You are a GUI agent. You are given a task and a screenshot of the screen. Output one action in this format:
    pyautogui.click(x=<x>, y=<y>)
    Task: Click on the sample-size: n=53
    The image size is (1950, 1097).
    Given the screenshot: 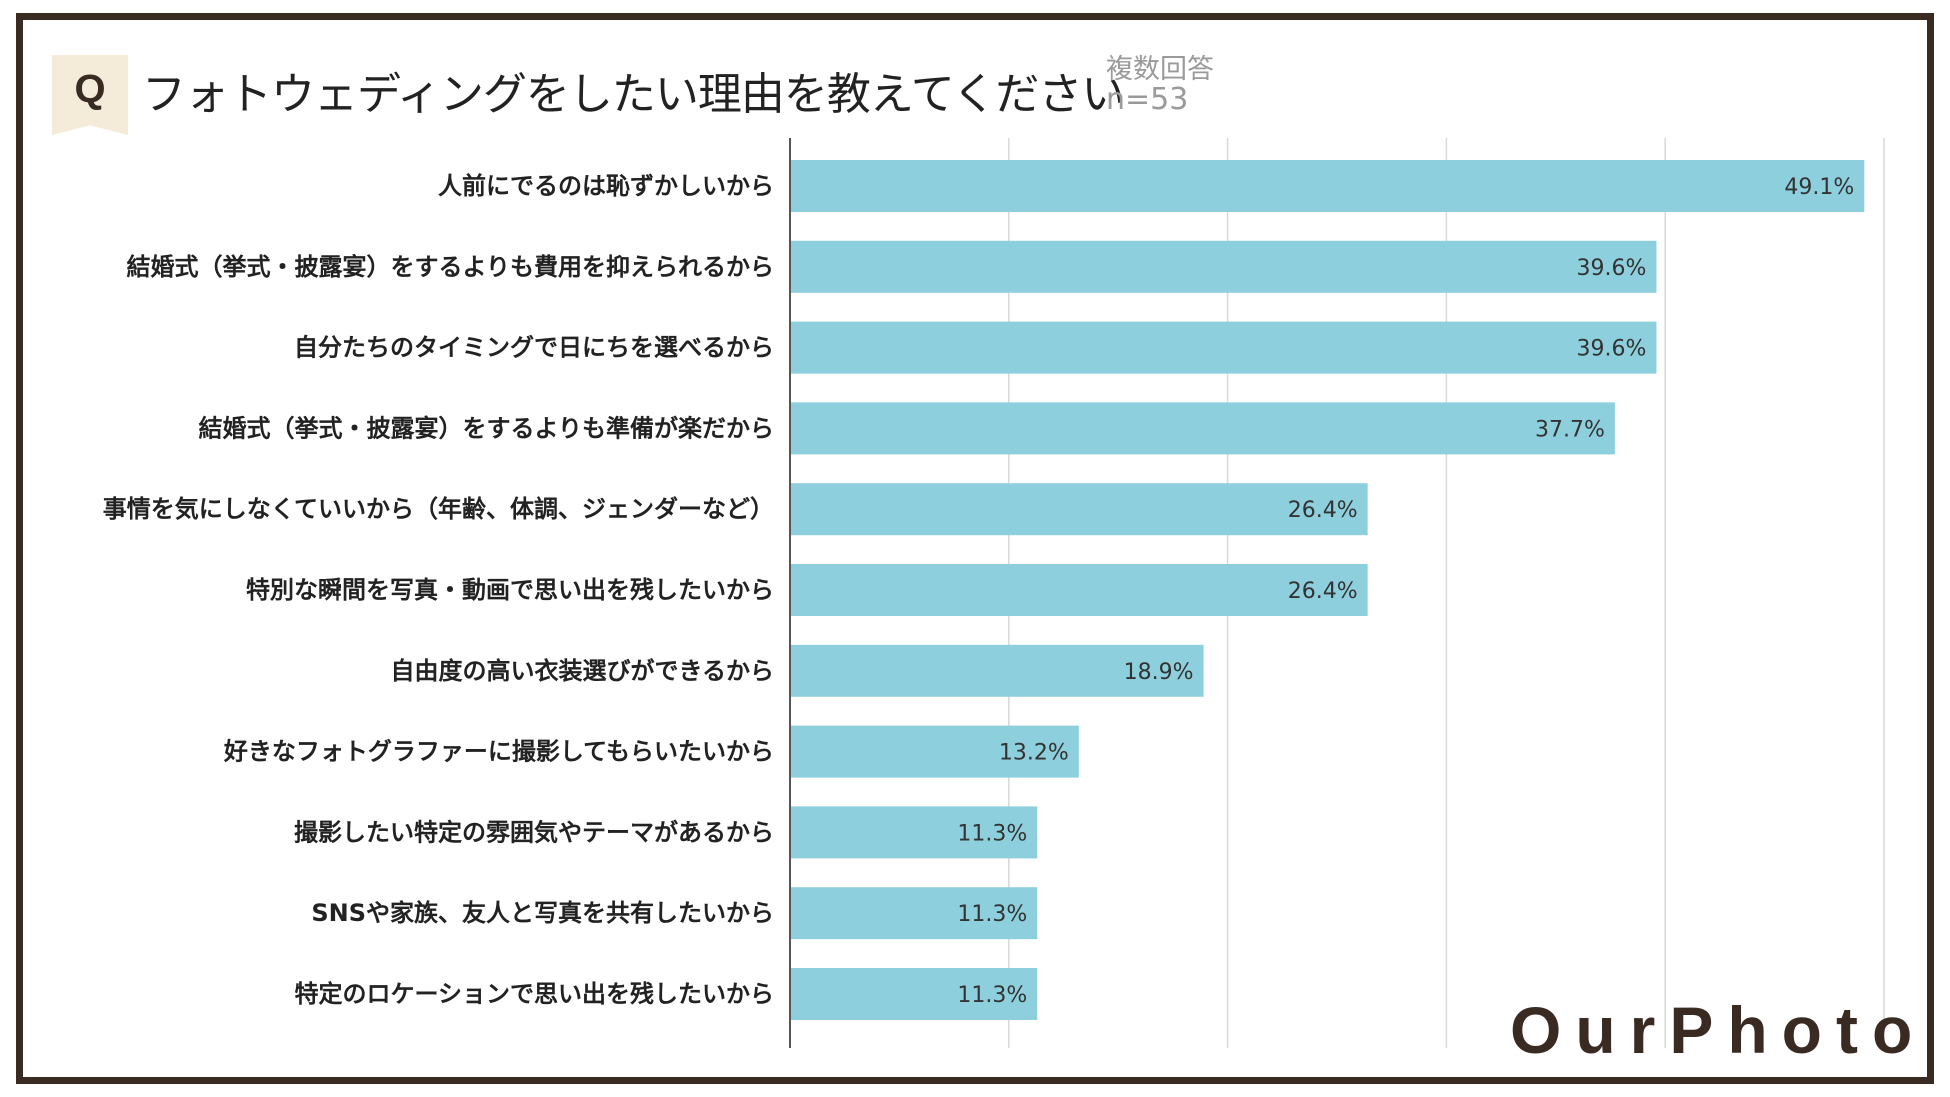 What is the action you would take?
    pyautogui.click(x=1147, y=99)
    